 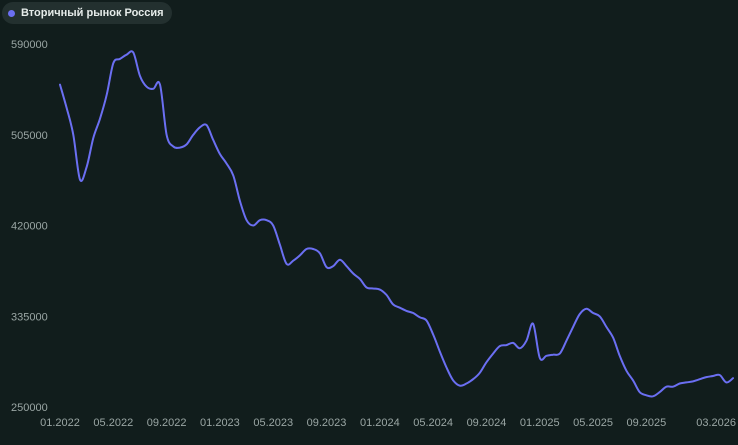 I want to click on x-tick-label: 09.2024, so click(x=487, y=423).